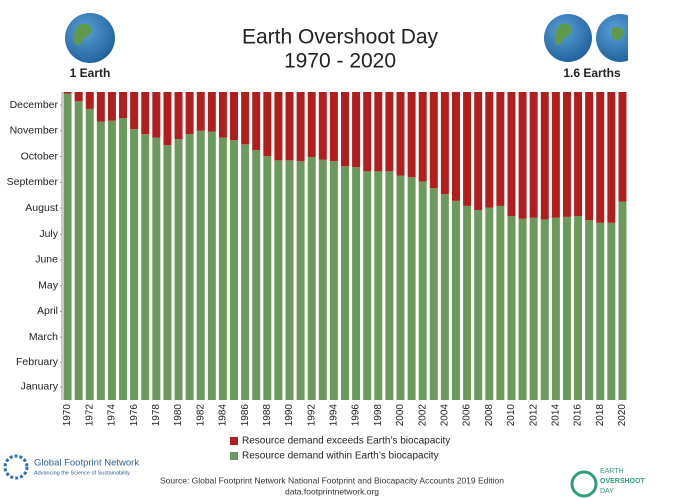 The image size is (680, 499). What do you see at coordinates (112, 415) in the screenshot?
I see `x-tick-label: 1974` at bounding box center [112, 415].